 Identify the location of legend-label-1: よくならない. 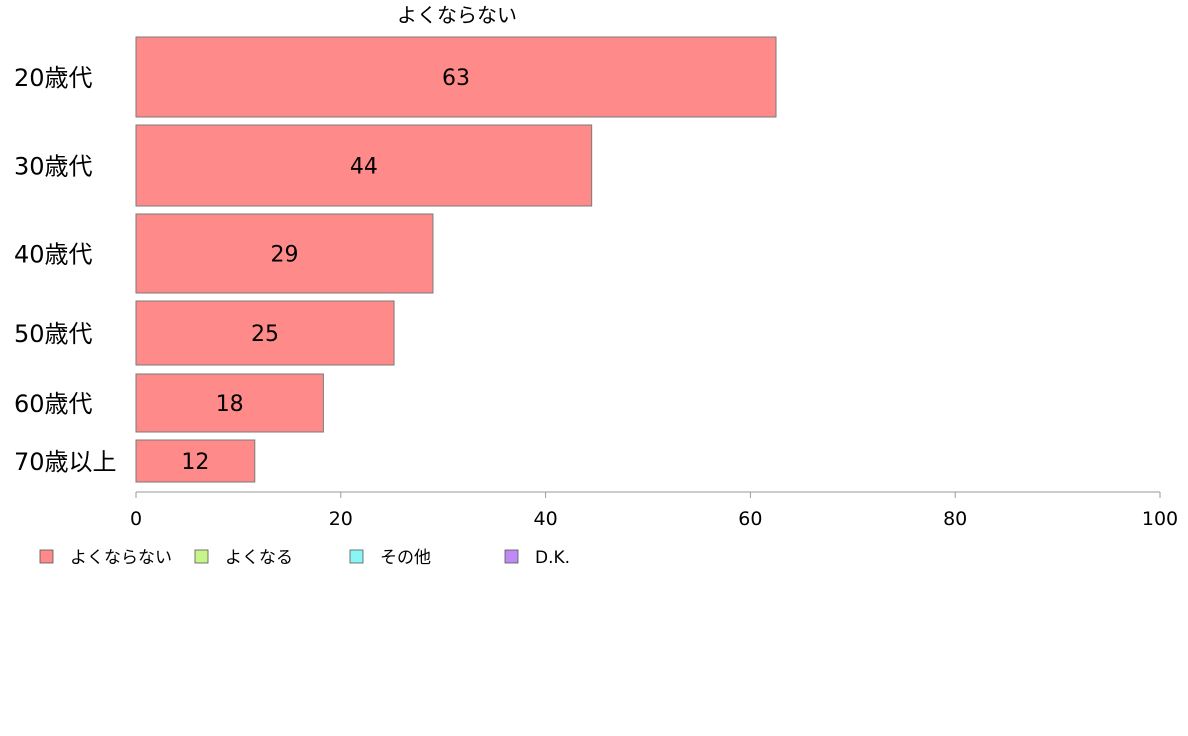
(121, 558).